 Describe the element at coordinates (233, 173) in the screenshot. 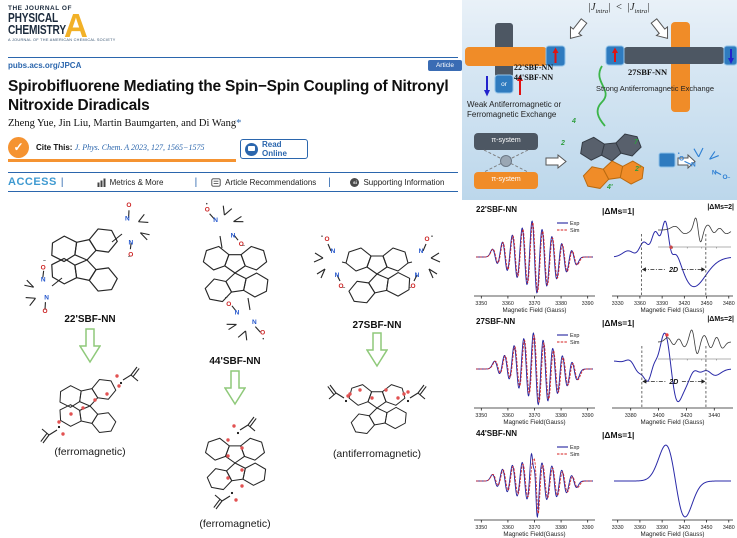

I see `access-bar-top-rule` at that location.